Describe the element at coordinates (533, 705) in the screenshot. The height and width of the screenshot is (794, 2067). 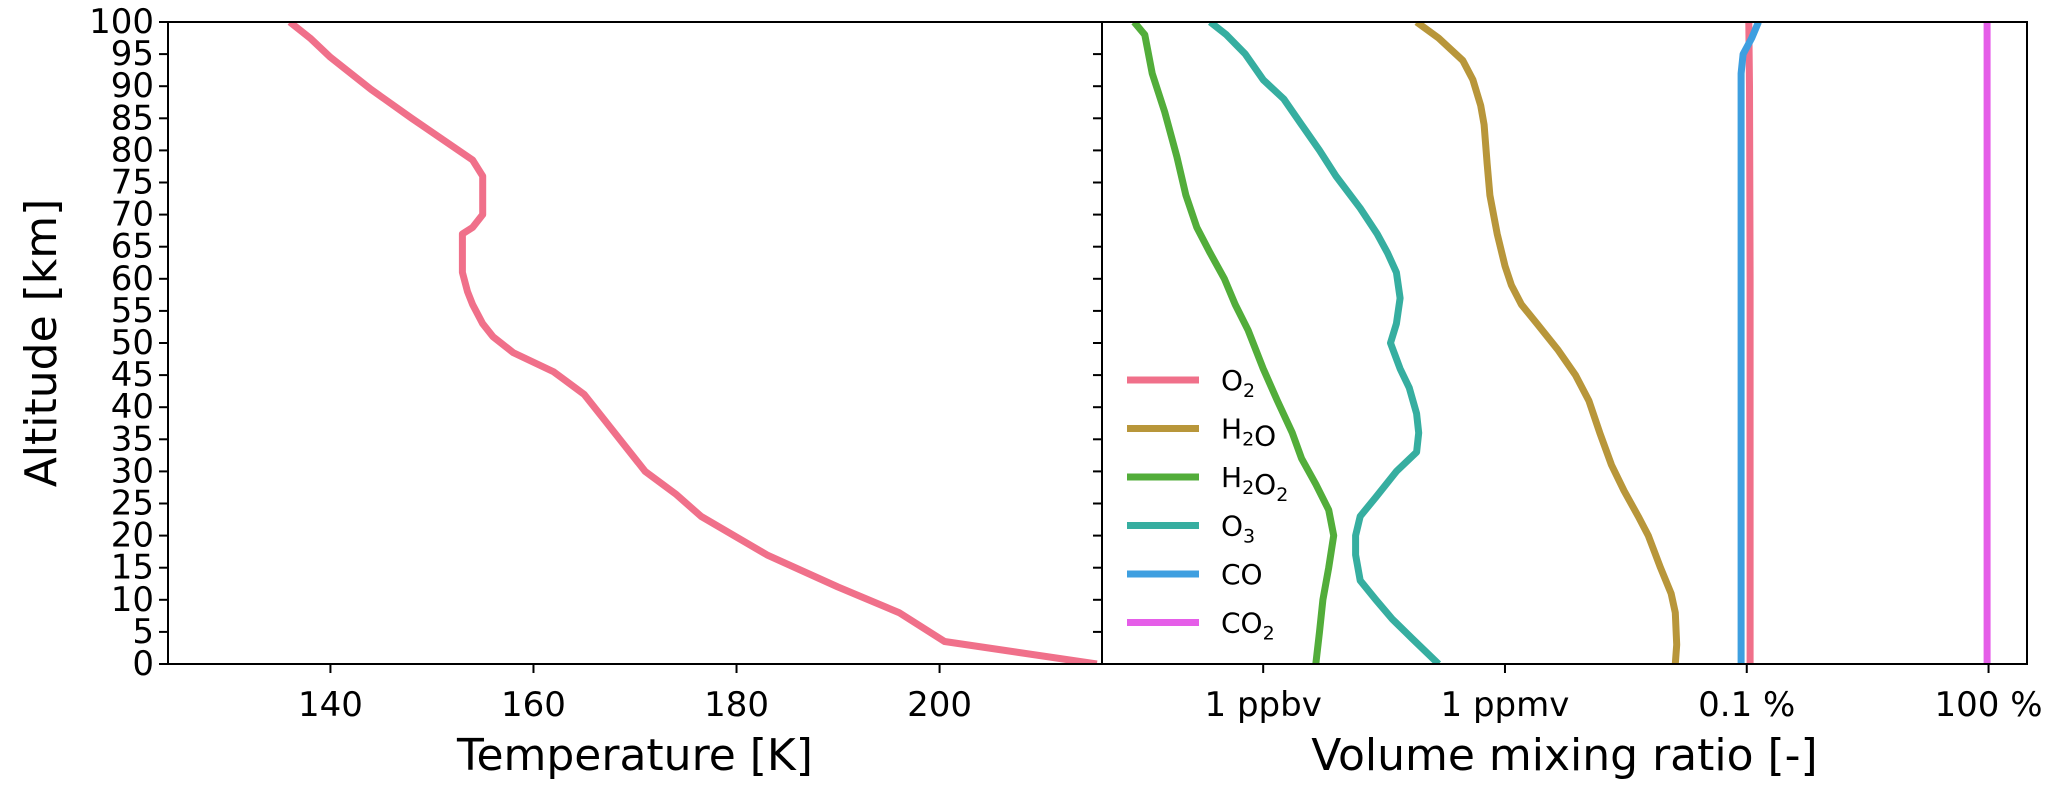
I see `x-tick-label: 160` at that location.